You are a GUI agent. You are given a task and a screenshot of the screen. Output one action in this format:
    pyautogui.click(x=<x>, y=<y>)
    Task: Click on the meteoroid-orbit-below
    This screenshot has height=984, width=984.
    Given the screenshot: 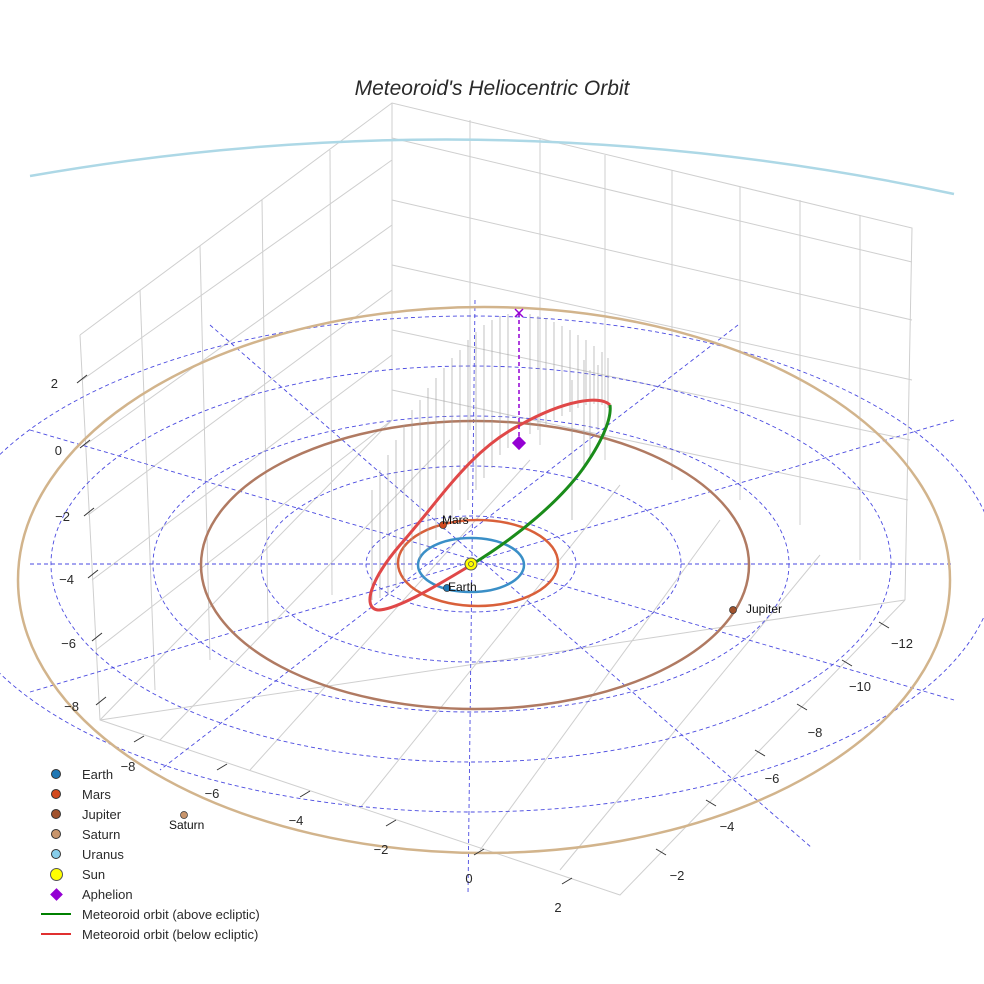 What is the action you would take?
    pyautogui.click(x=490, y=505)
    